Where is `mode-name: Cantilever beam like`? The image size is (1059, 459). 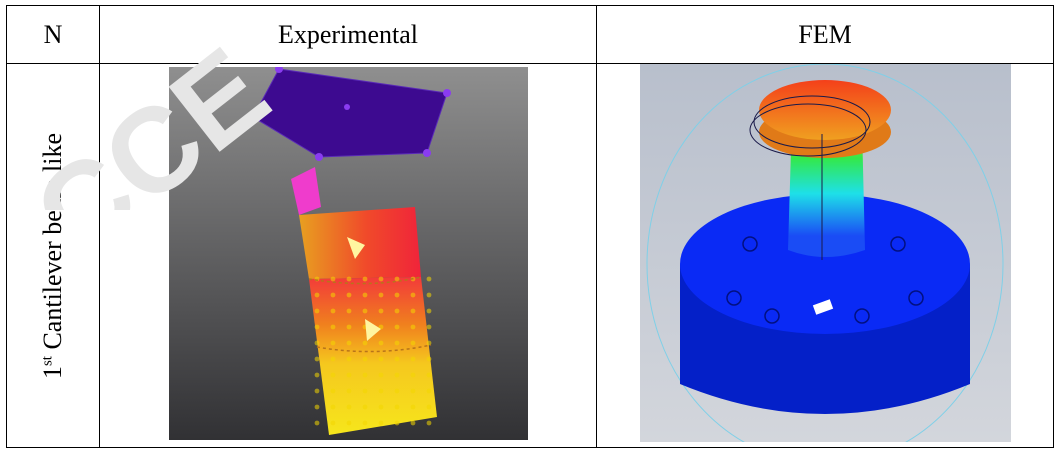
mode-name: Cantilever beam like is located at coordinates (52, 244).